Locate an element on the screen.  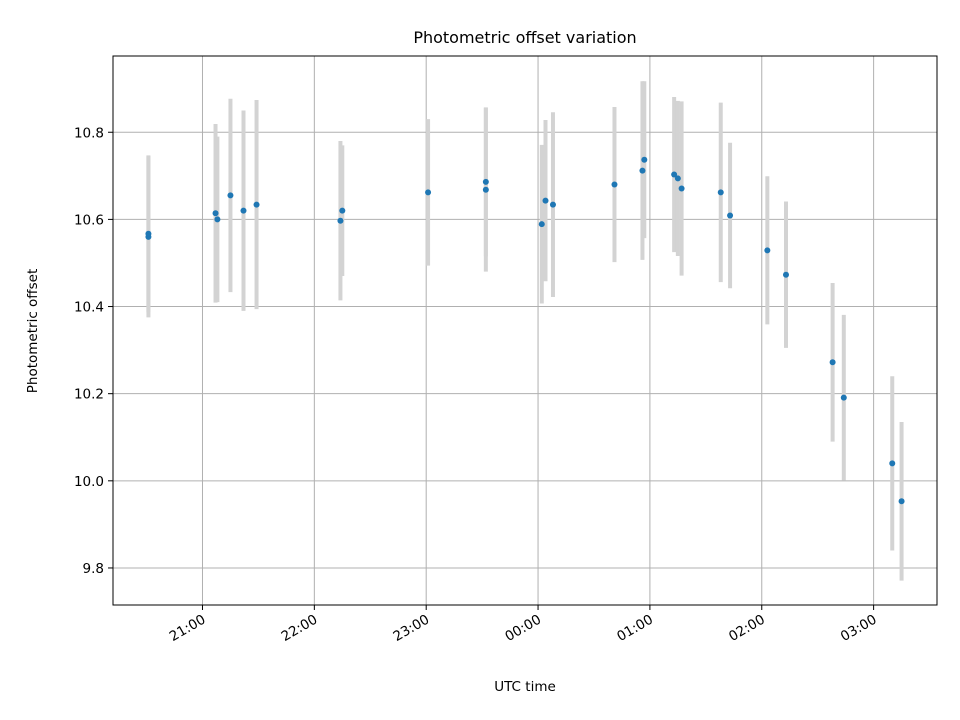
y-tick-label: 10.6 is located at coordinates (89, 220).